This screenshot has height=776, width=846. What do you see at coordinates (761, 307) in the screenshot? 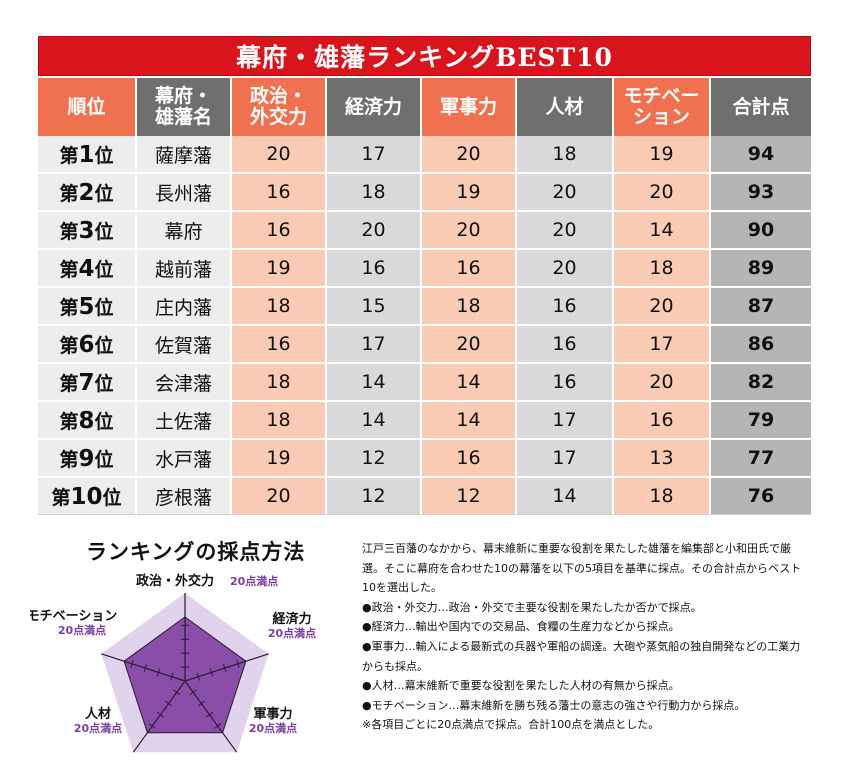
I see `total-cell: 87` at bounding box center [761, 307].